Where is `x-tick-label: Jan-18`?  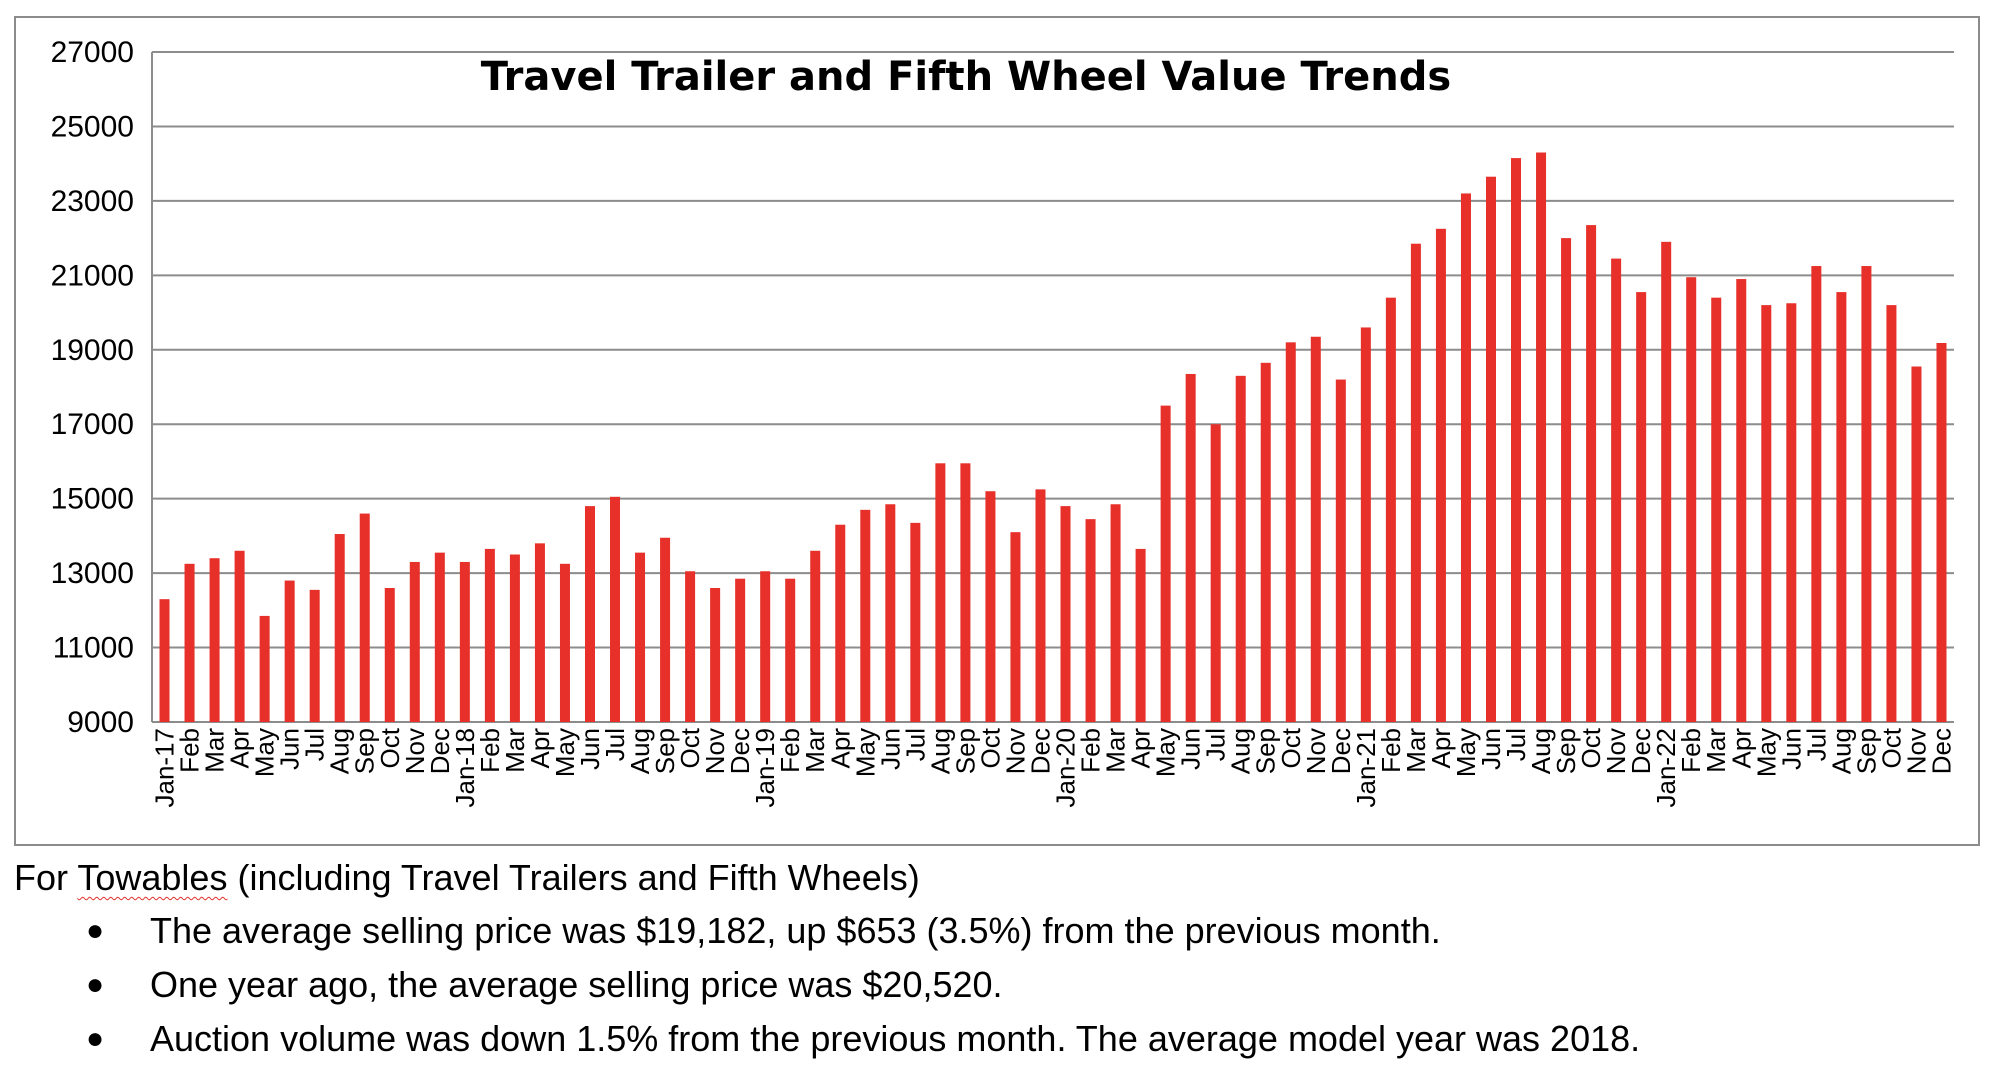
x-tick-label: Jan-18 is located at coordinates (465, 768).